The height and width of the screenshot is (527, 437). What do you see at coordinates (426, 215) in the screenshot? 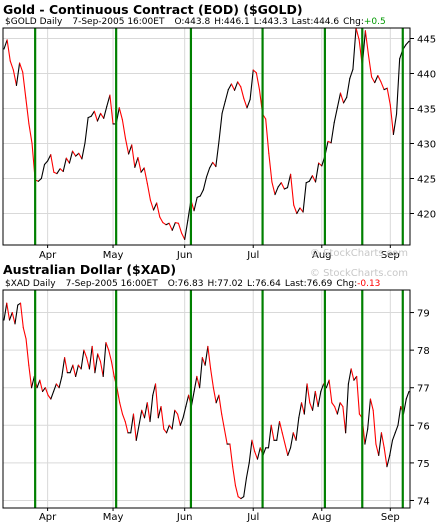
I see `y-tick-label: 420` at bounding box center [426, 215].